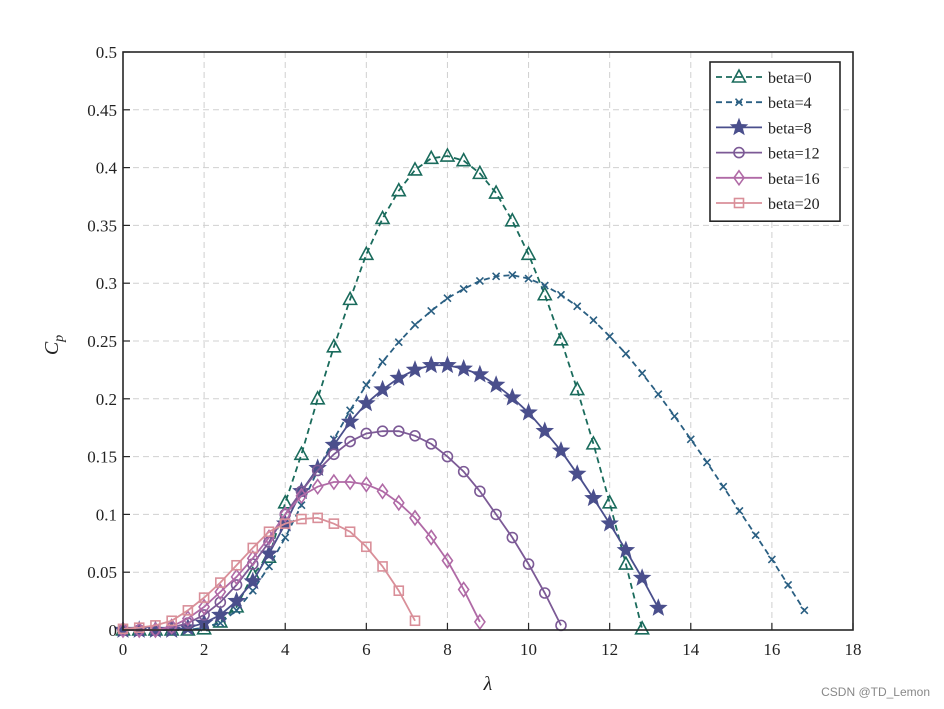 This screenshot has height=709, width=944. Describe the element at coordinates (609, 649) in the screenshot. I see `x-tick-label: 12` at that location.